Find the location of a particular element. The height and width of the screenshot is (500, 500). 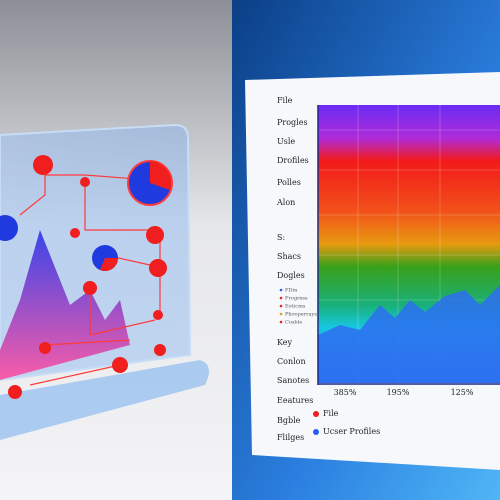

small-legend-label: Cosble is located at coordinates (293, 323).